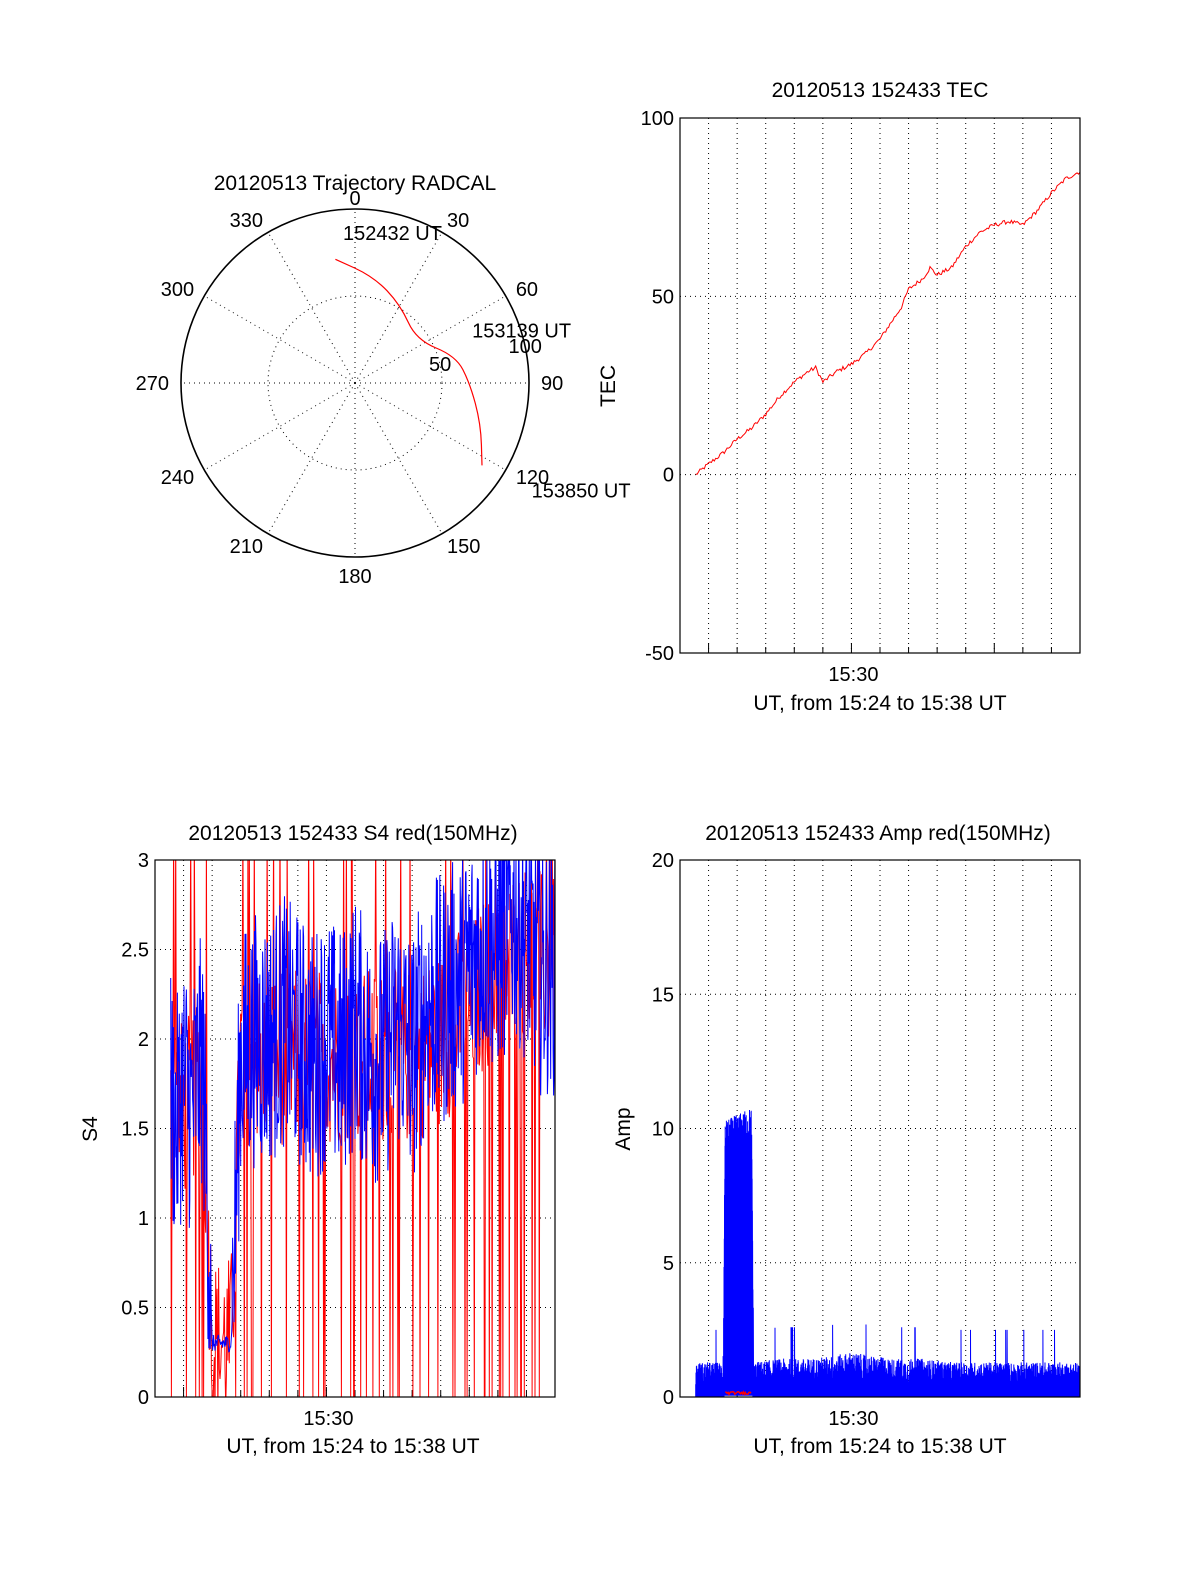  Describe the element at coordinates (392, 234) in the screenshot. I see `trajectory-time-label: 152432 UT` at that location.